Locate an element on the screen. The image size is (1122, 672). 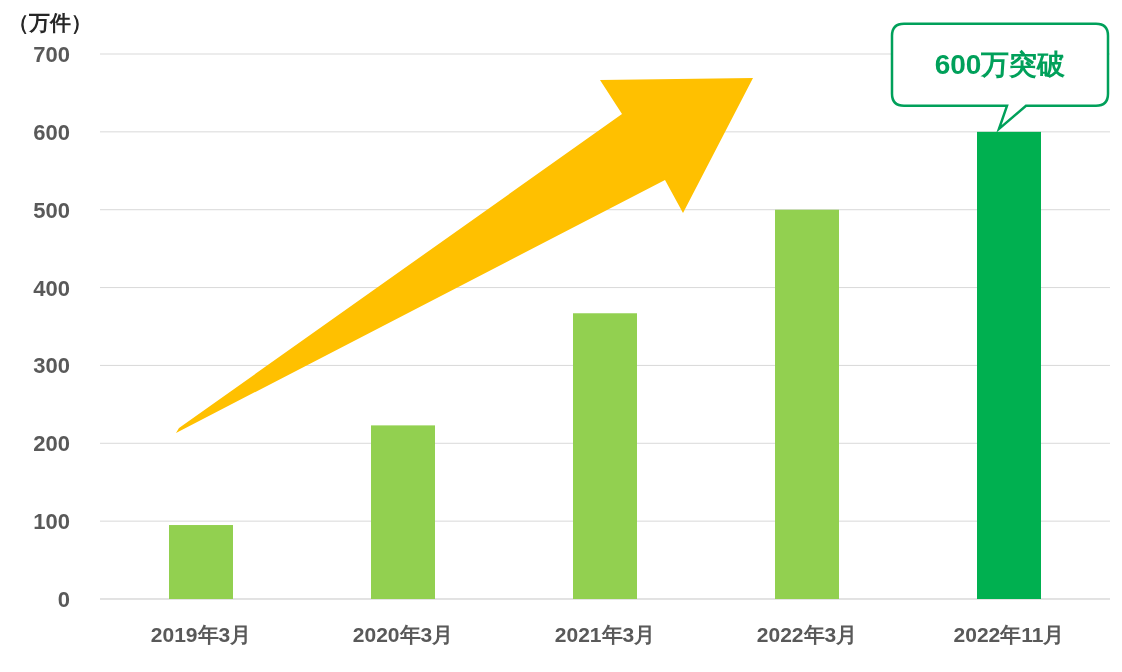
x-tick-label: 2020年3月 is located at coordinates (403, 634).